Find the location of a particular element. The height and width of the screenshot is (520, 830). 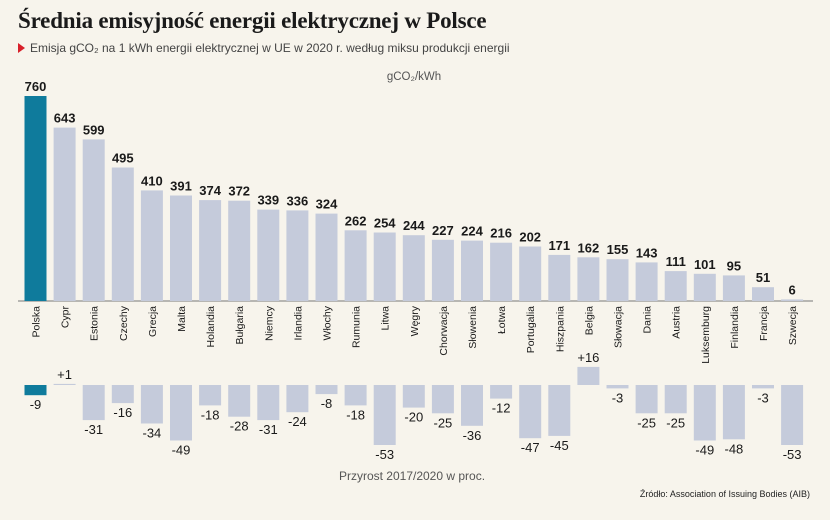

category-label: Węgry is located at coordinates (415, 320).